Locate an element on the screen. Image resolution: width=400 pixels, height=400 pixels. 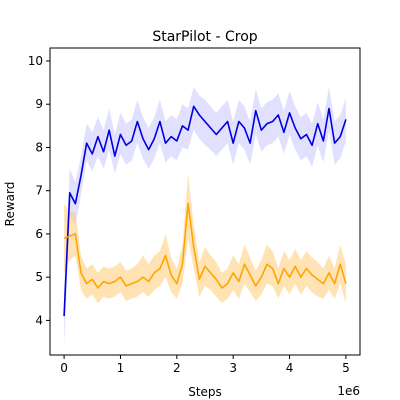
y-tick-label: 7 is located at coordinates (39, 191).